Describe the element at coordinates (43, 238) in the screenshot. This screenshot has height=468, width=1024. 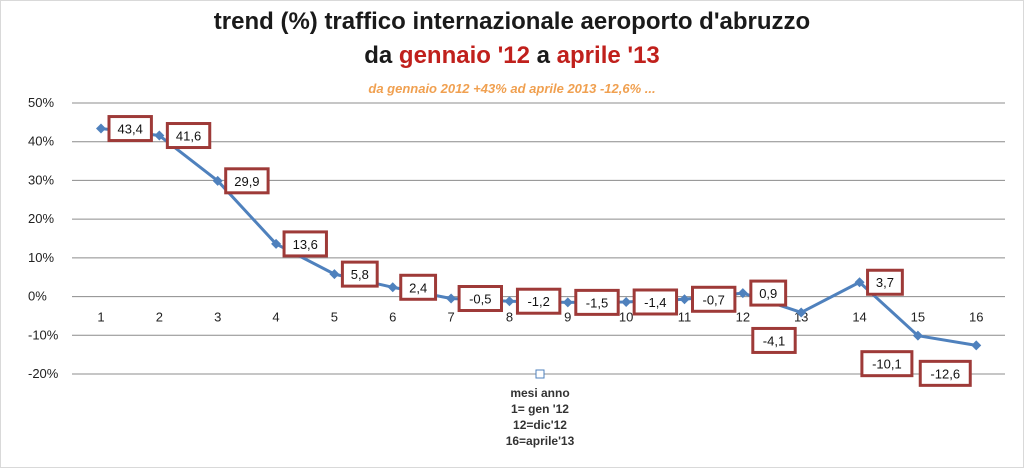
I see `y-axis-ticks: 50% 40% 30% 20% 10% 0% -10% -20%` at that location.